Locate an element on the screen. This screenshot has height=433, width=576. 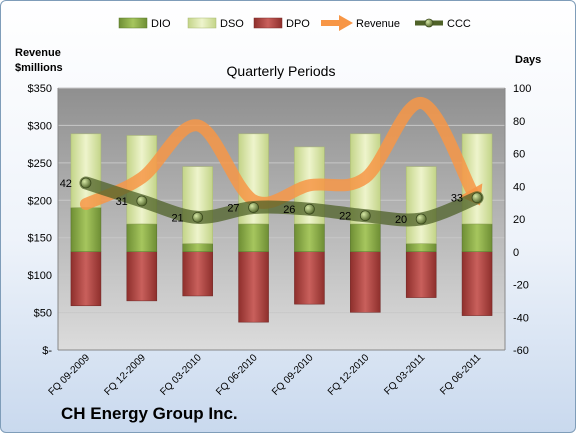
right-tick-label: 40 is located at coordinates (519, 187).